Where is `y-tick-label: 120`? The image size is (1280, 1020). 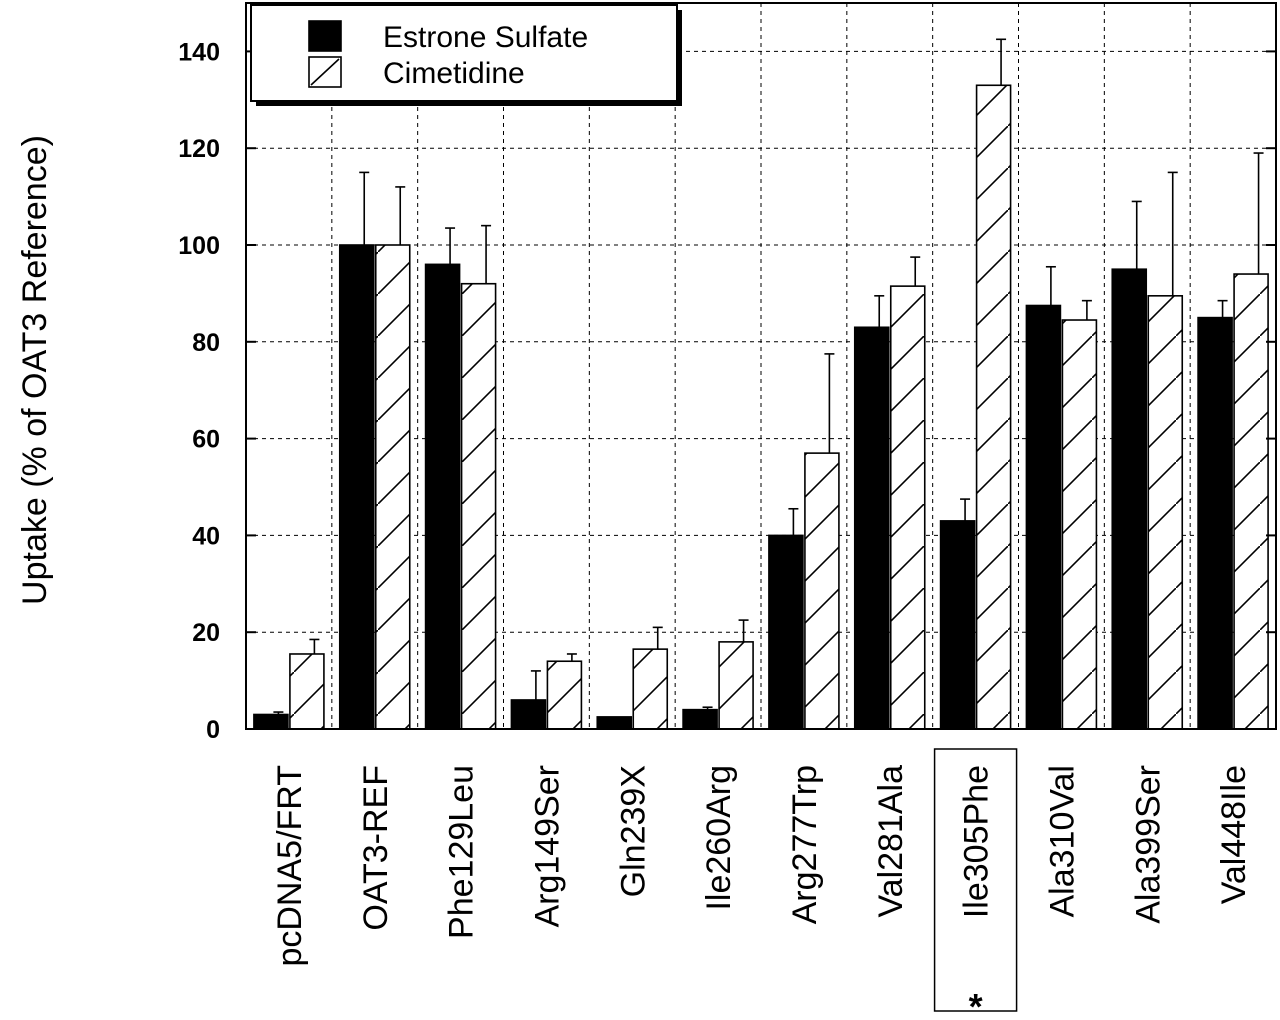
y-tick-label: 120 is located at coordinates (199, 149).